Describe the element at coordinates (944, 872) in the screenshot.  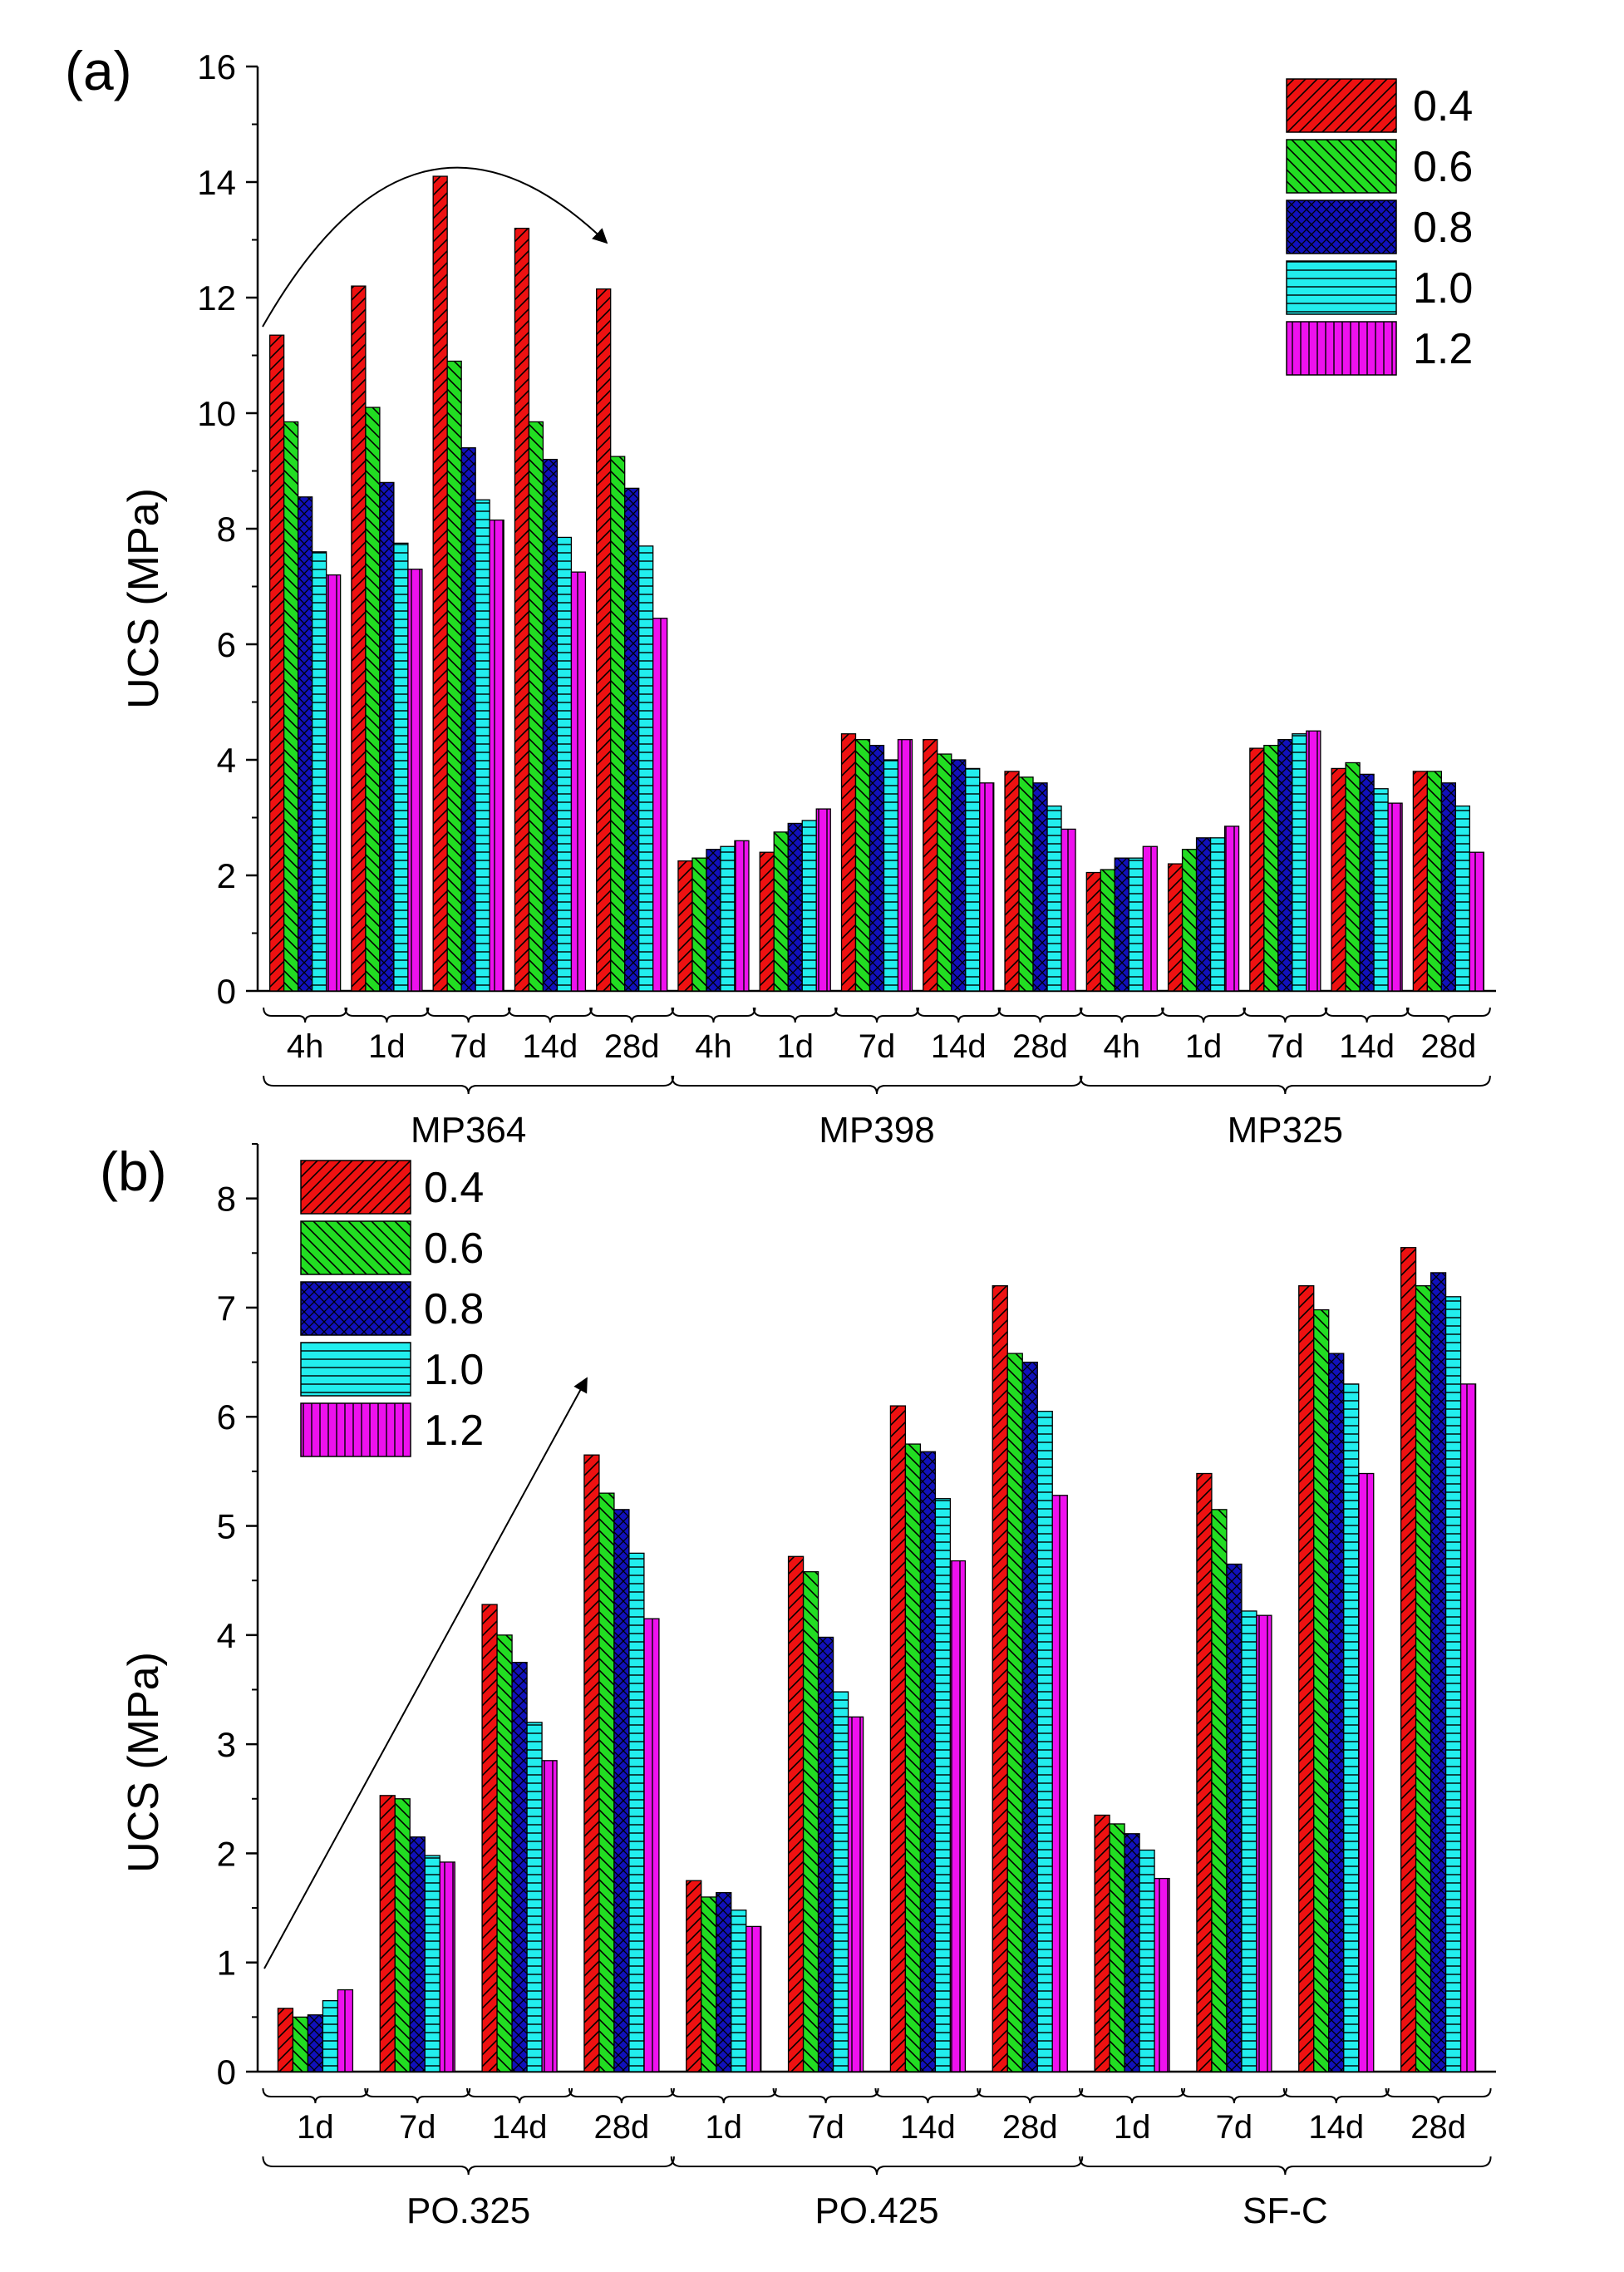
I see `bar-mp398-14d-0.6` at that location.